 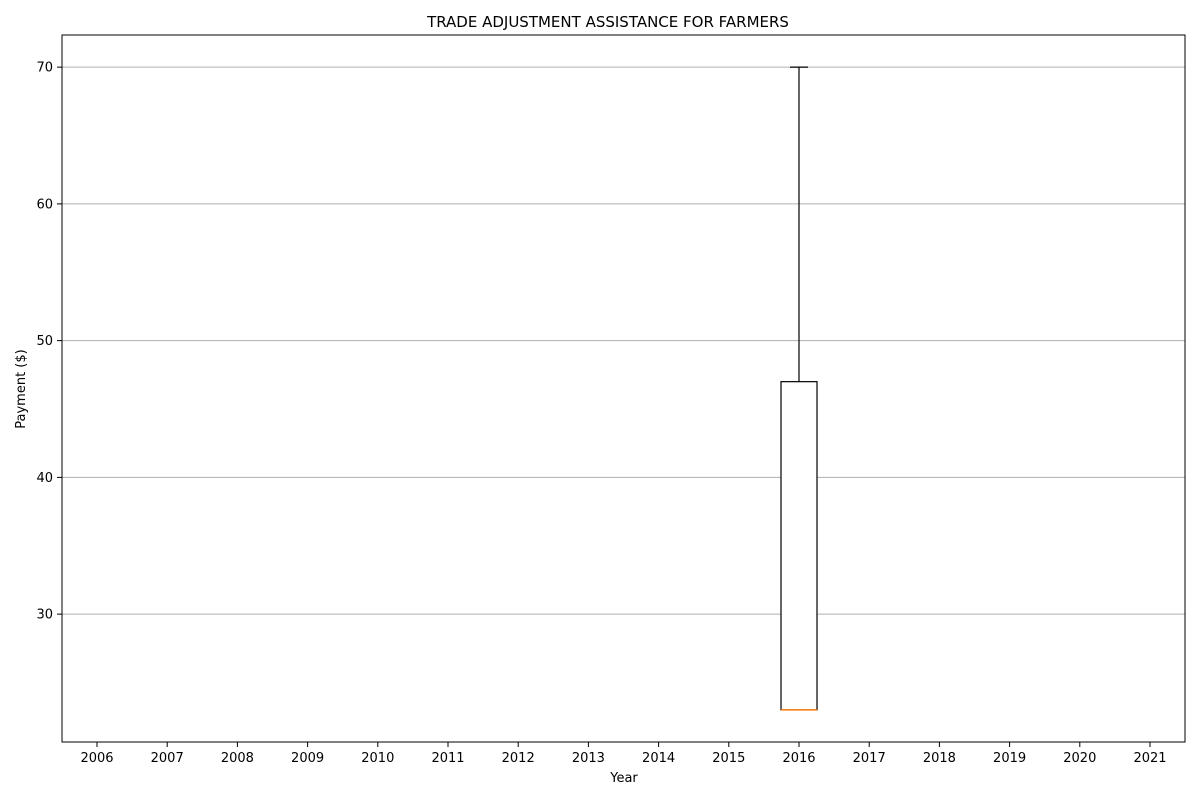 What do you see at coordinates (447, 758) in the screenshot?
I see `x-tick-label: 2011` at bounding box center [447, 758].